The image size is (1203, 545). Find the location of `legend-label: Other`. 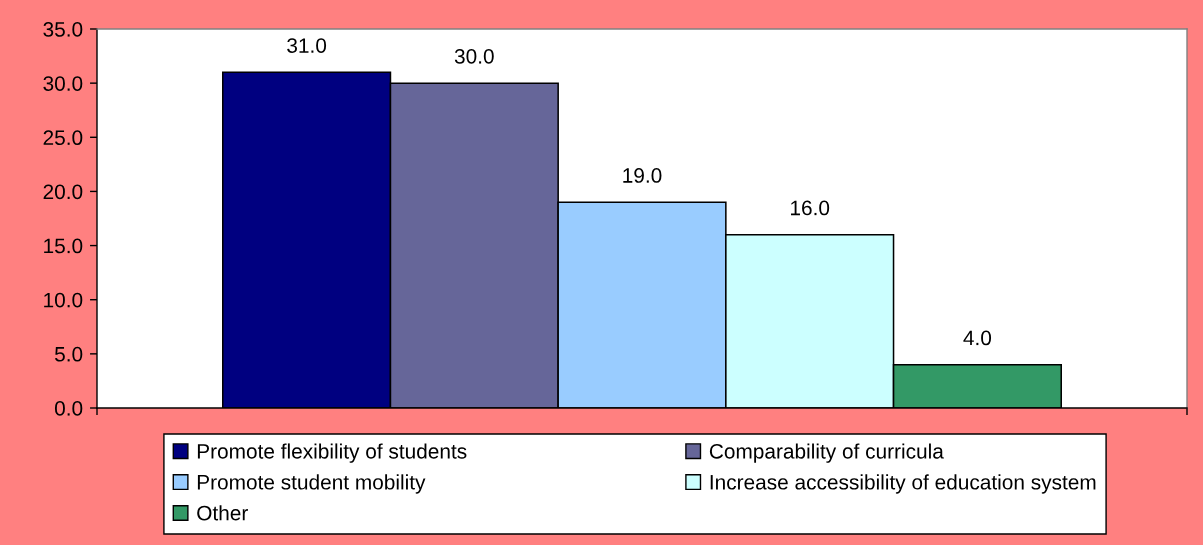

legend-label: Other is located at coordinates (222, 513).